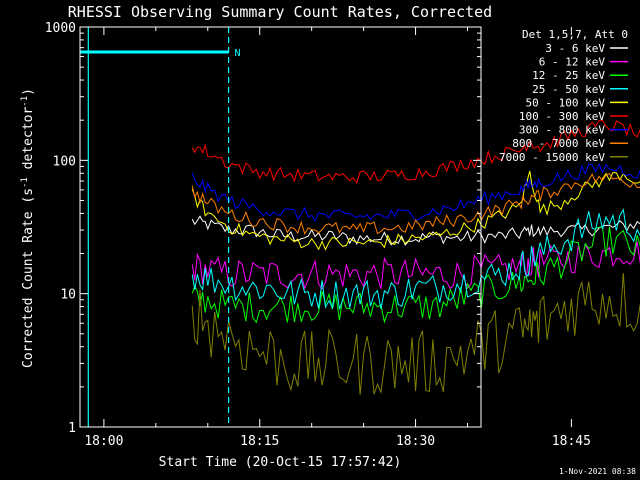 This screenshot has width=640, height=480. I want to click on legend-label: 3 - 6 keV, so click(575, 48).